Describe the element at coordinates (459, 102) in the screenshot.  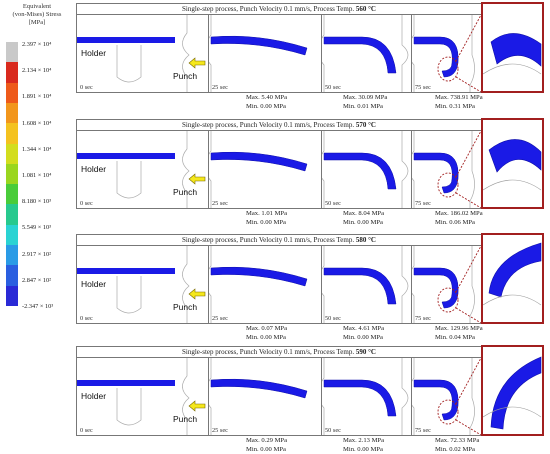
I see `stress-stats: Max. 738.91 MPa Min. 0.31 MPa` at that location.